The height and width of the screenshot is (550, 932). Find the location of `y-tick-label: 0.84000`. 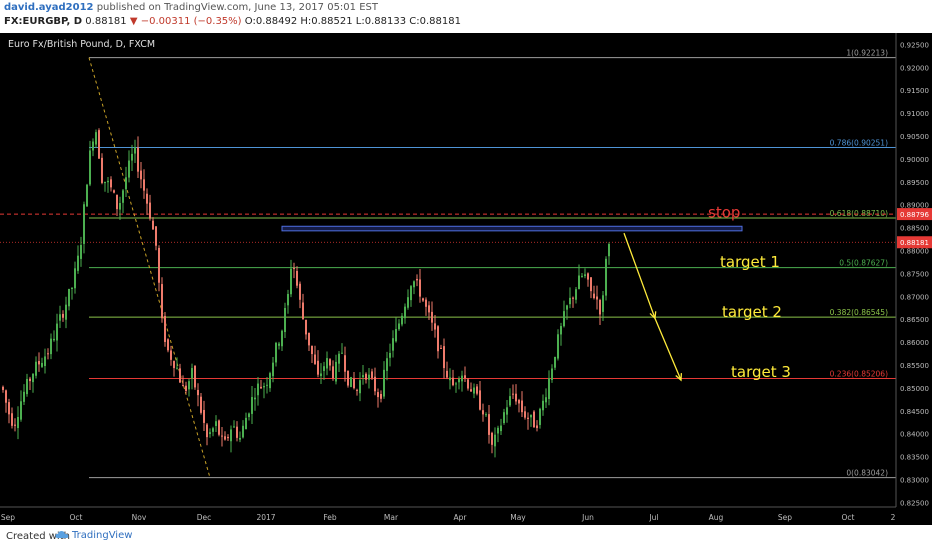

y-tick-label: 0.84000 is located at coordinates (914, 435).